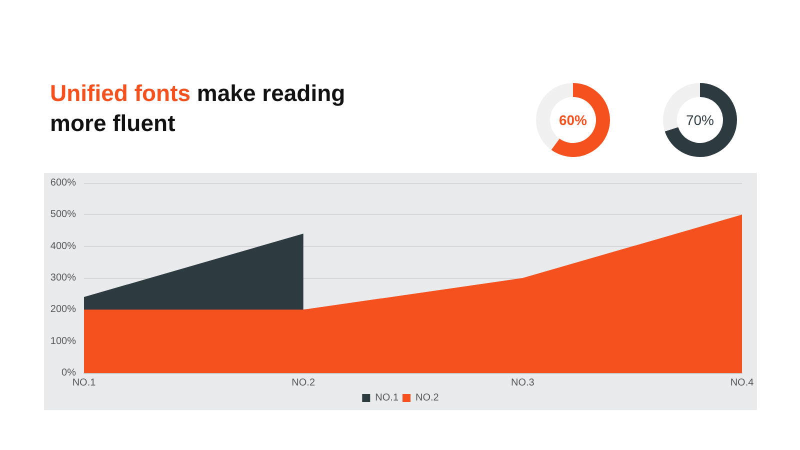 The width and height of the screenshot is (800, 450). Describe the element at coordinates (63, 341) in the screenshot. I see `y-tick-label: 100%` at that location.